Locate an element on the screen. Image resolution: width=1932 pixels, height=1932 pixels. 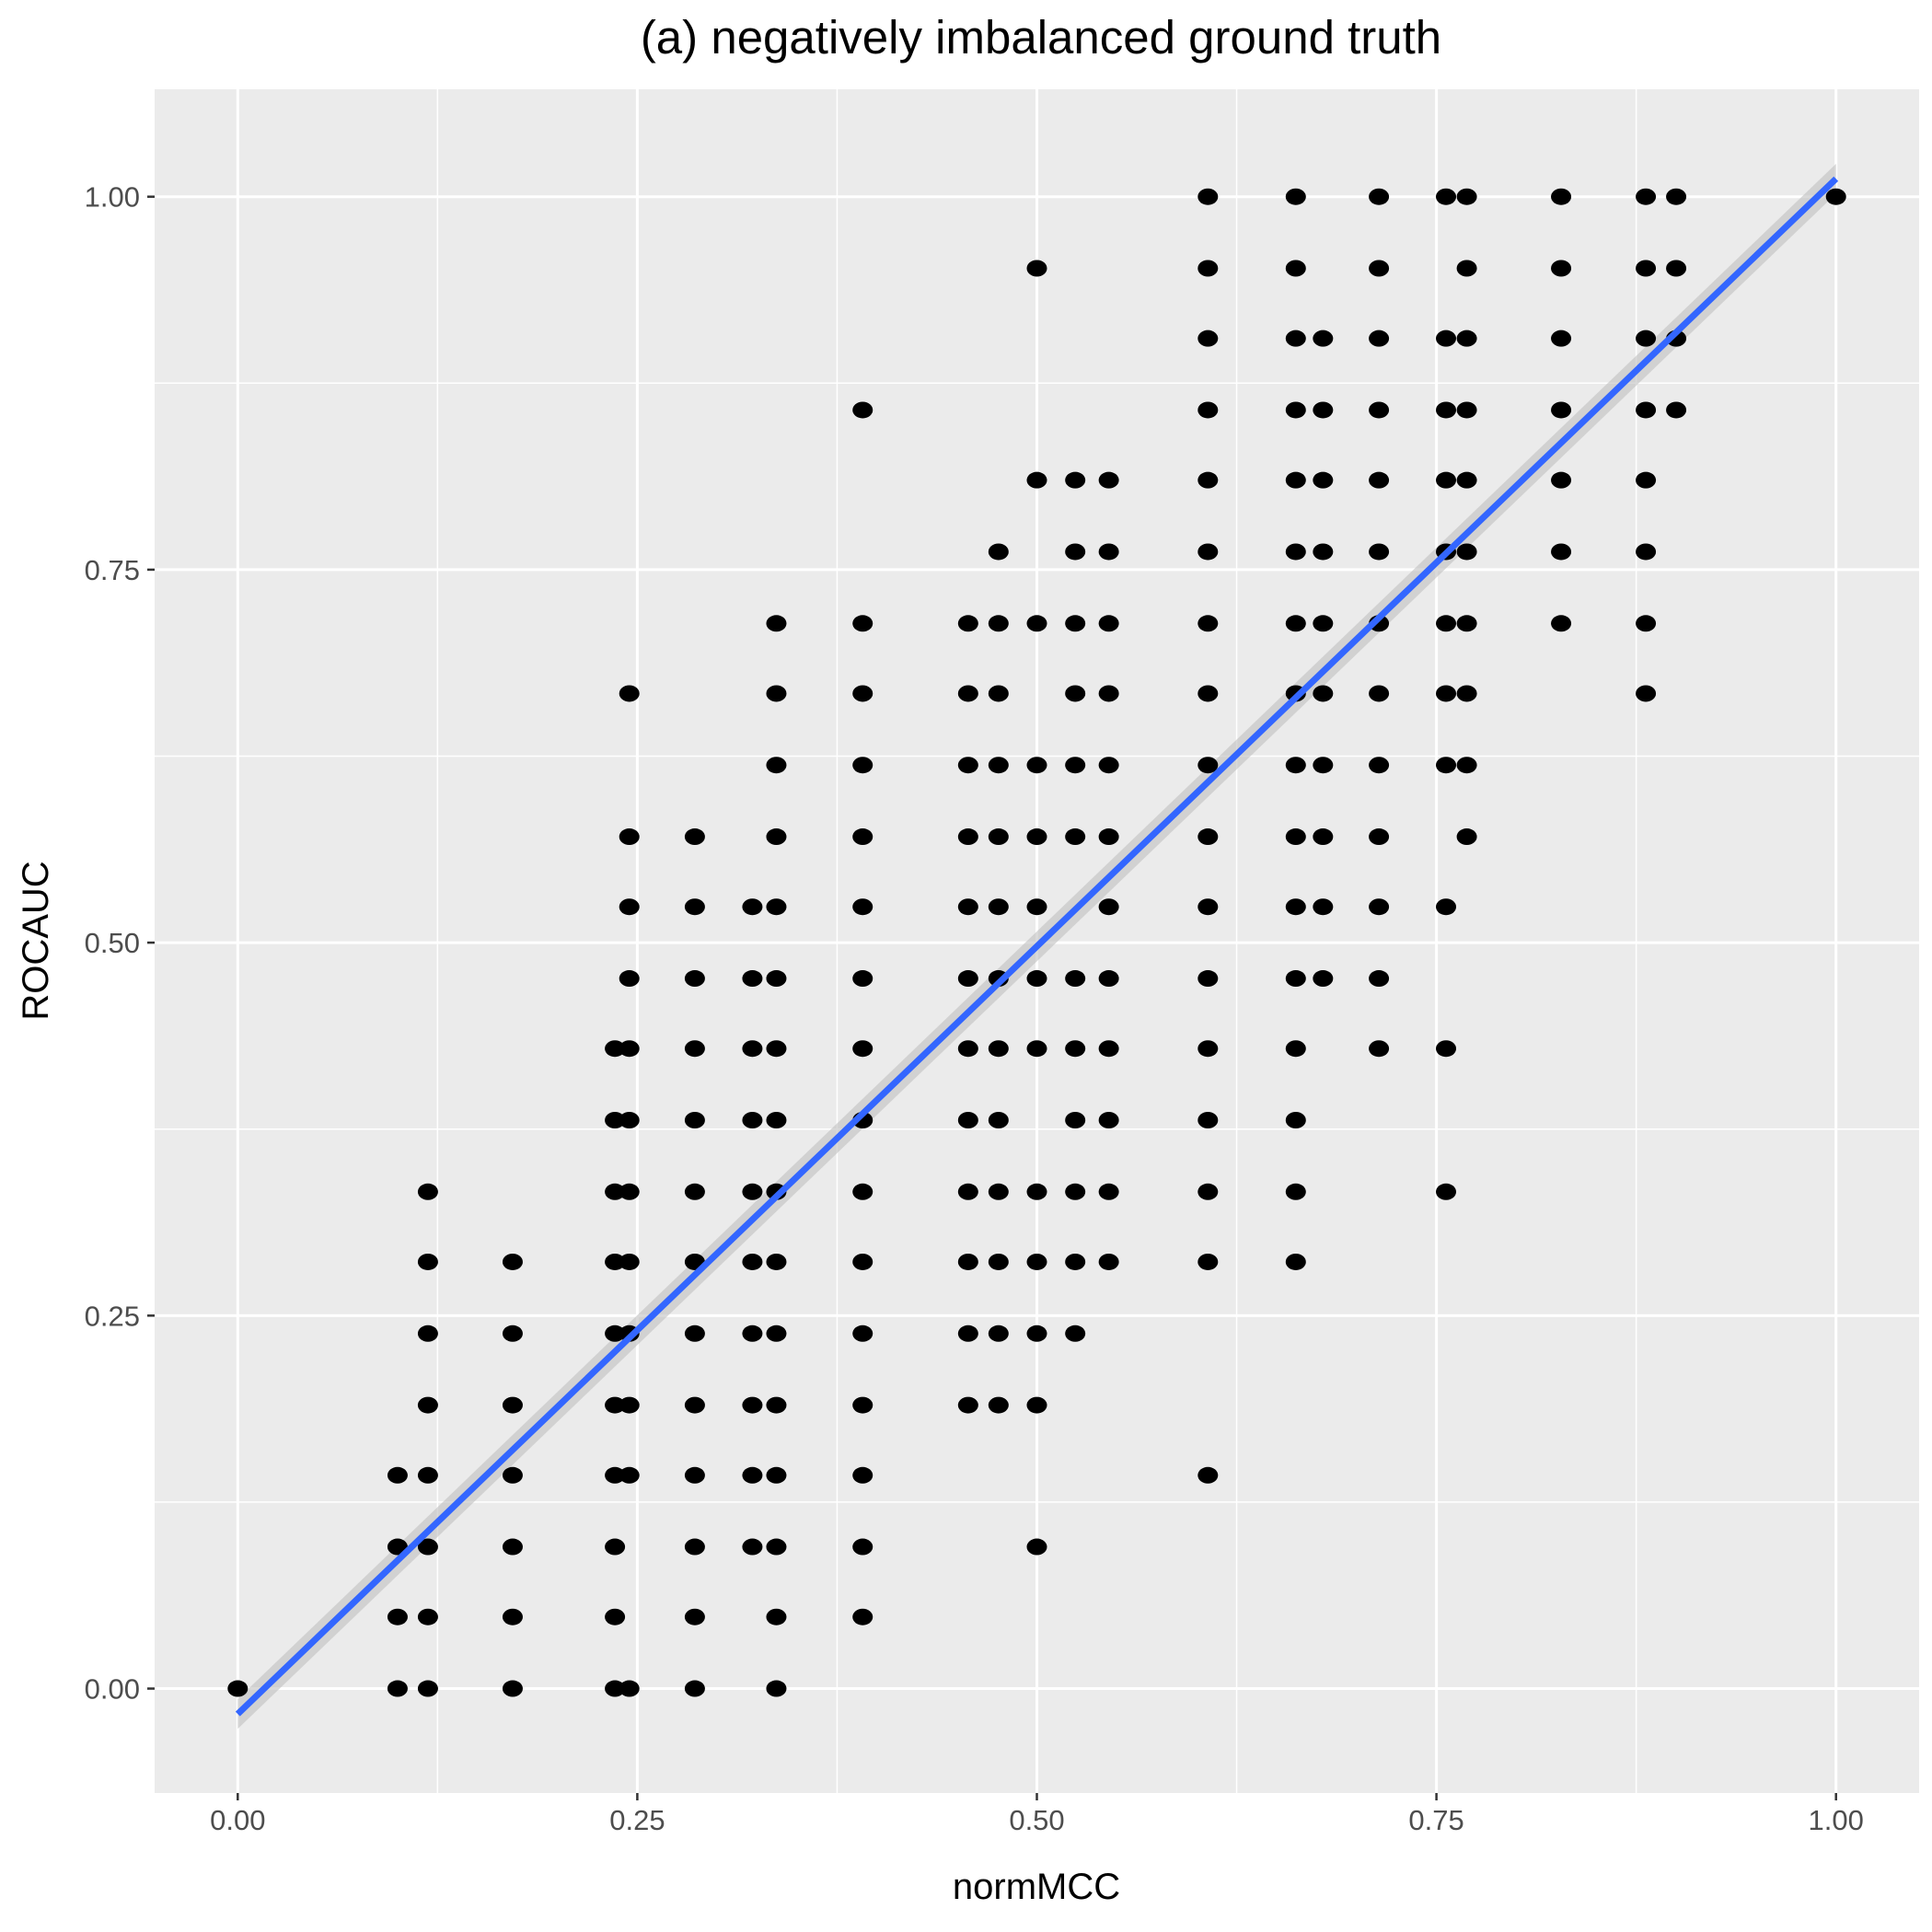
y-tick-label: 1.00 is located at coordinates (113, 198).